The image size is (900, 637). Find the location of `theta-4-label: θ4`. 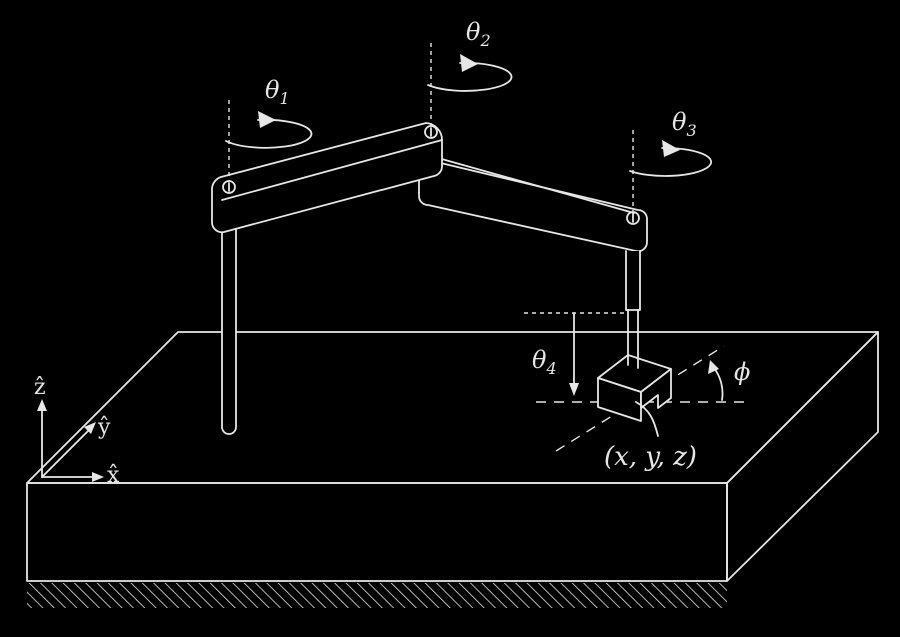

theta-4-label: θ4 is located at coordinates (544, 362).